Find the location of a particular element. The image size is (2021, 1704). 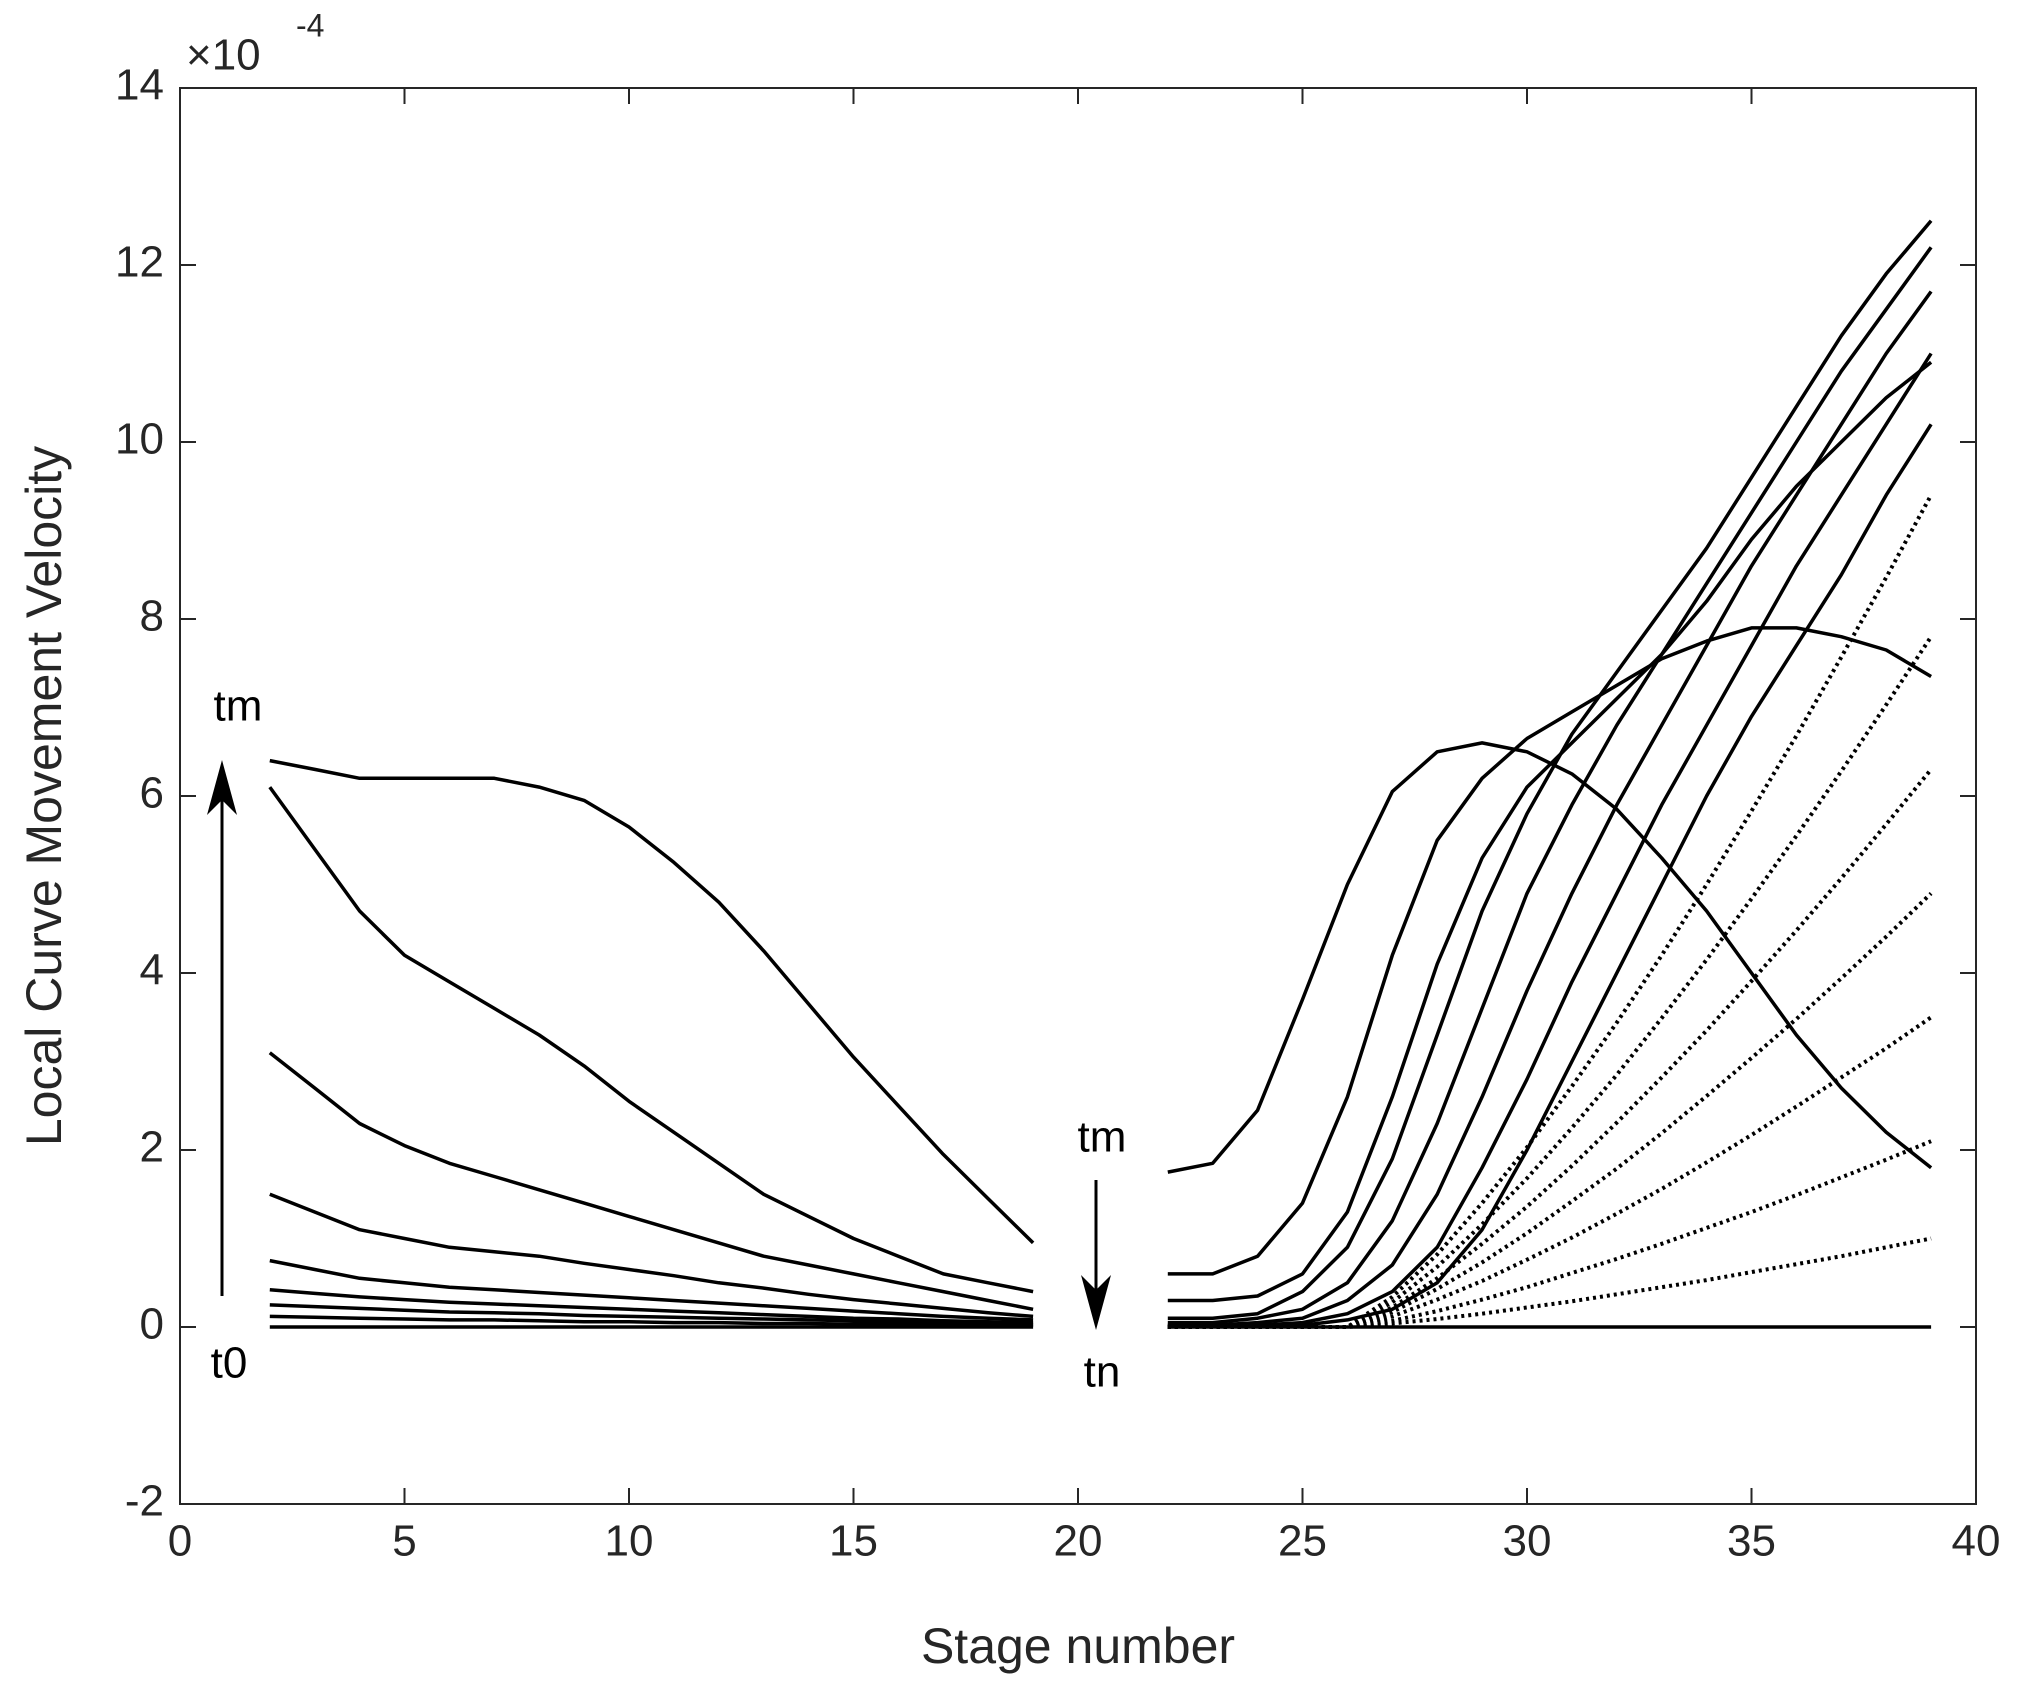

y-tick-label: 12 is located at coordinates (139, 262).